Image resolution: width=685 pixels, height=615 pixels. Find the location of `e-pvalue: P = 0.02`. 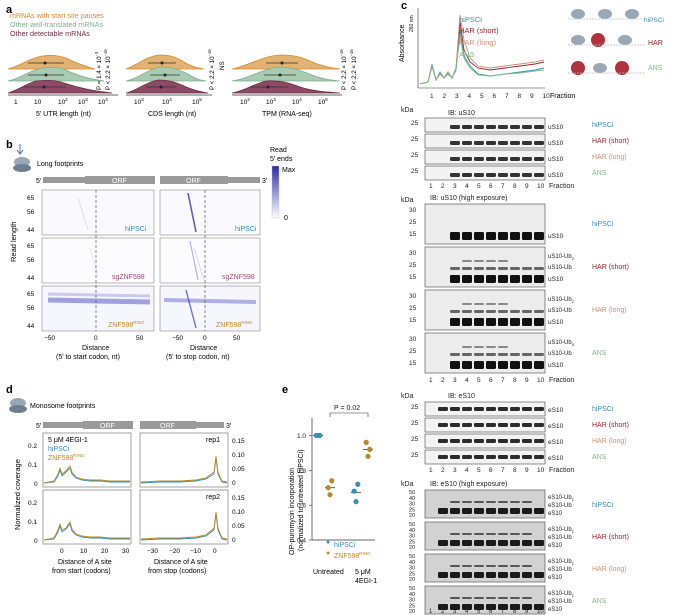

e-pvalue: P = 0.02 is located at coordinates (347, 408).